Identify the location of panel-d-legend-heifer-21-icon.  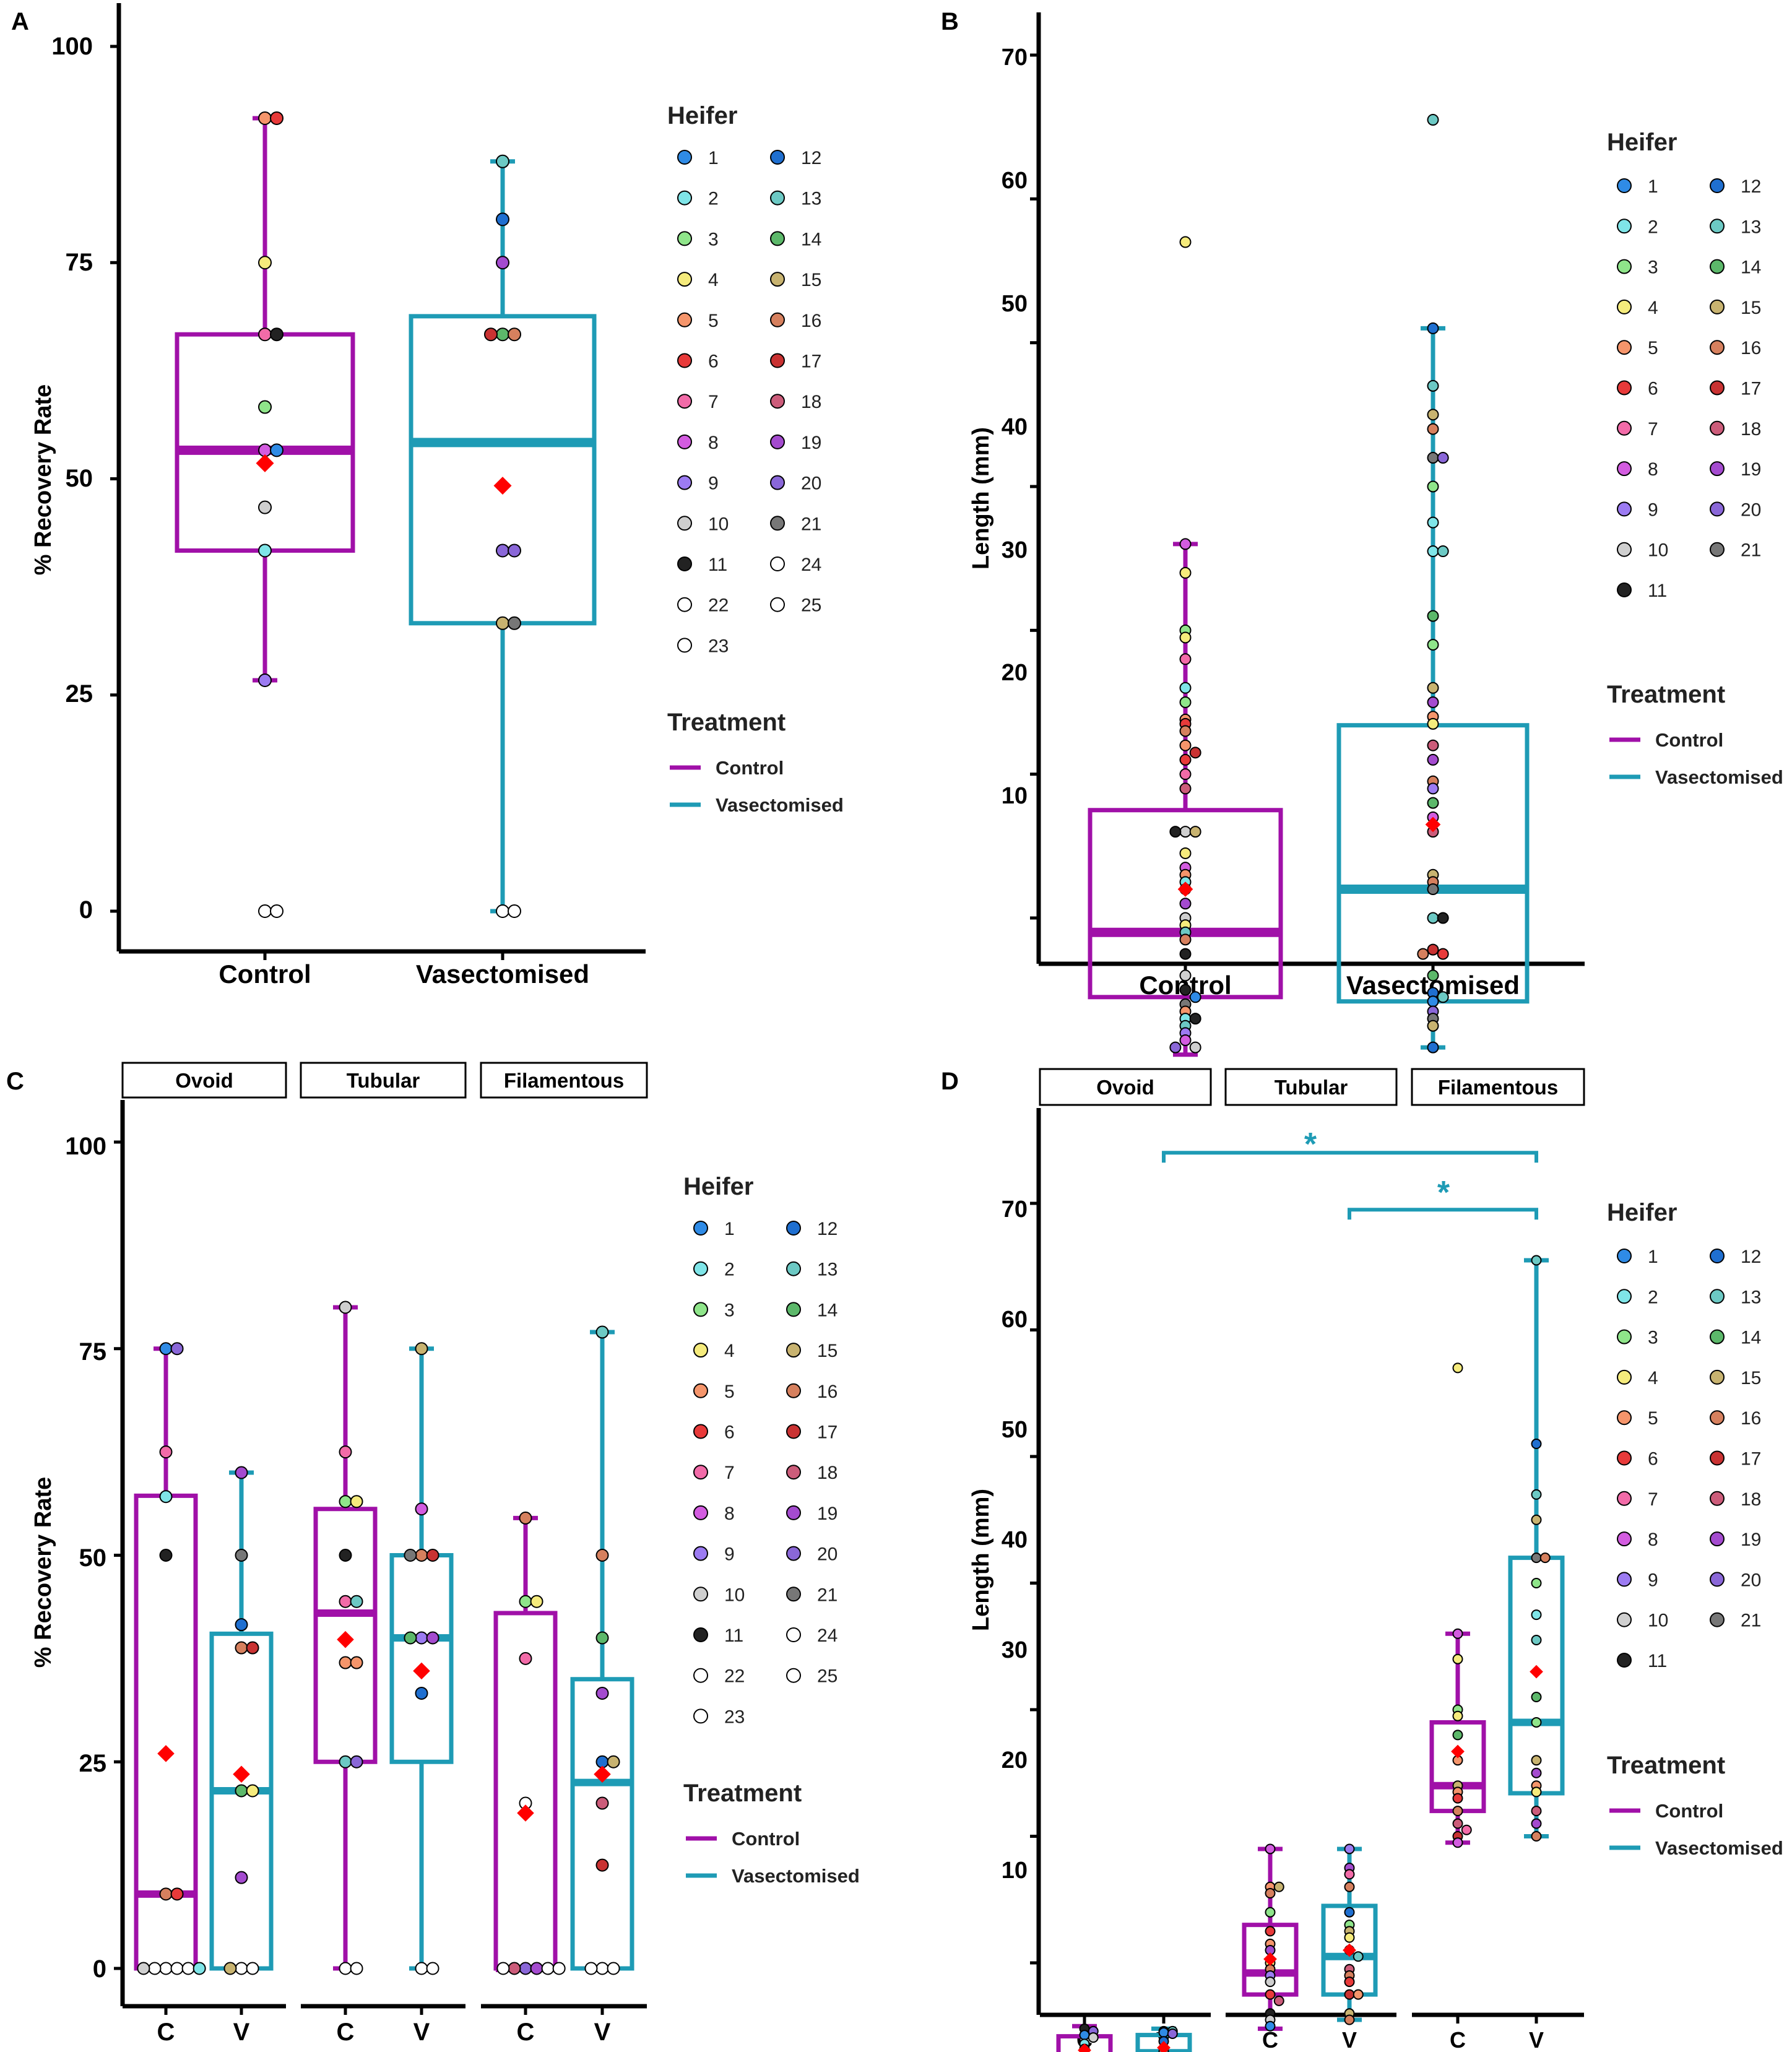
(1717, 1619).